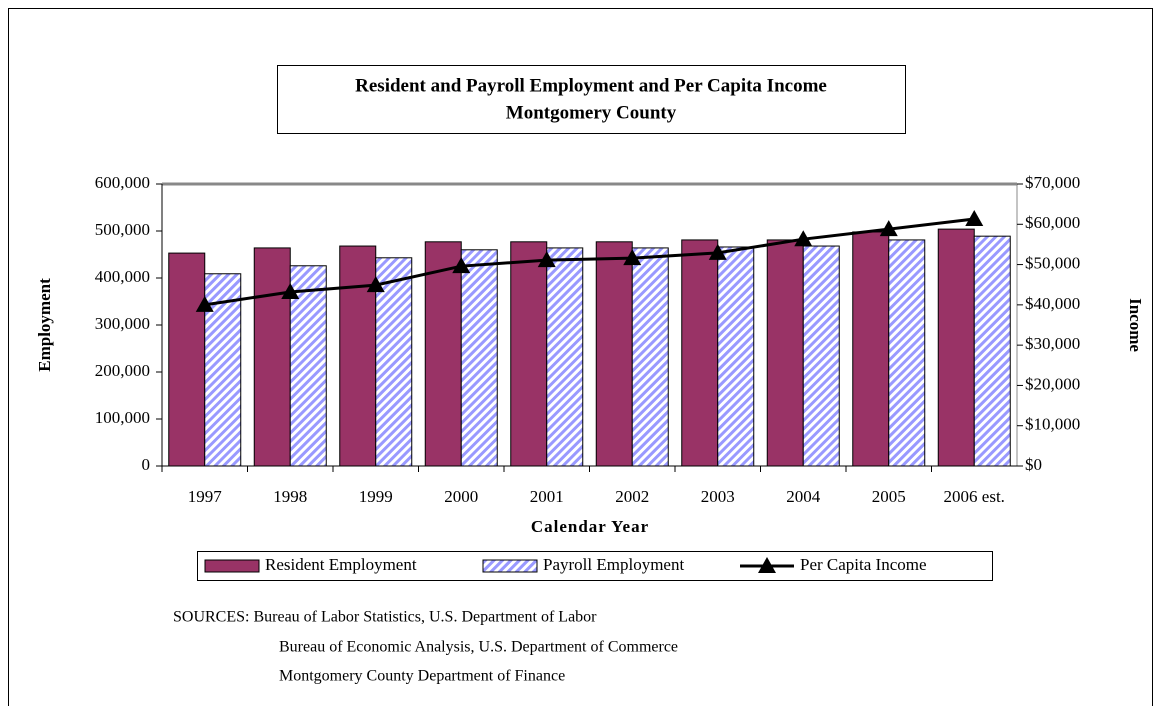 This screenshot has height=706, width=1161. Describe the element at coordinates (122, 417) in the screenshot. I see `y-tick-label: 100,000` at that location.